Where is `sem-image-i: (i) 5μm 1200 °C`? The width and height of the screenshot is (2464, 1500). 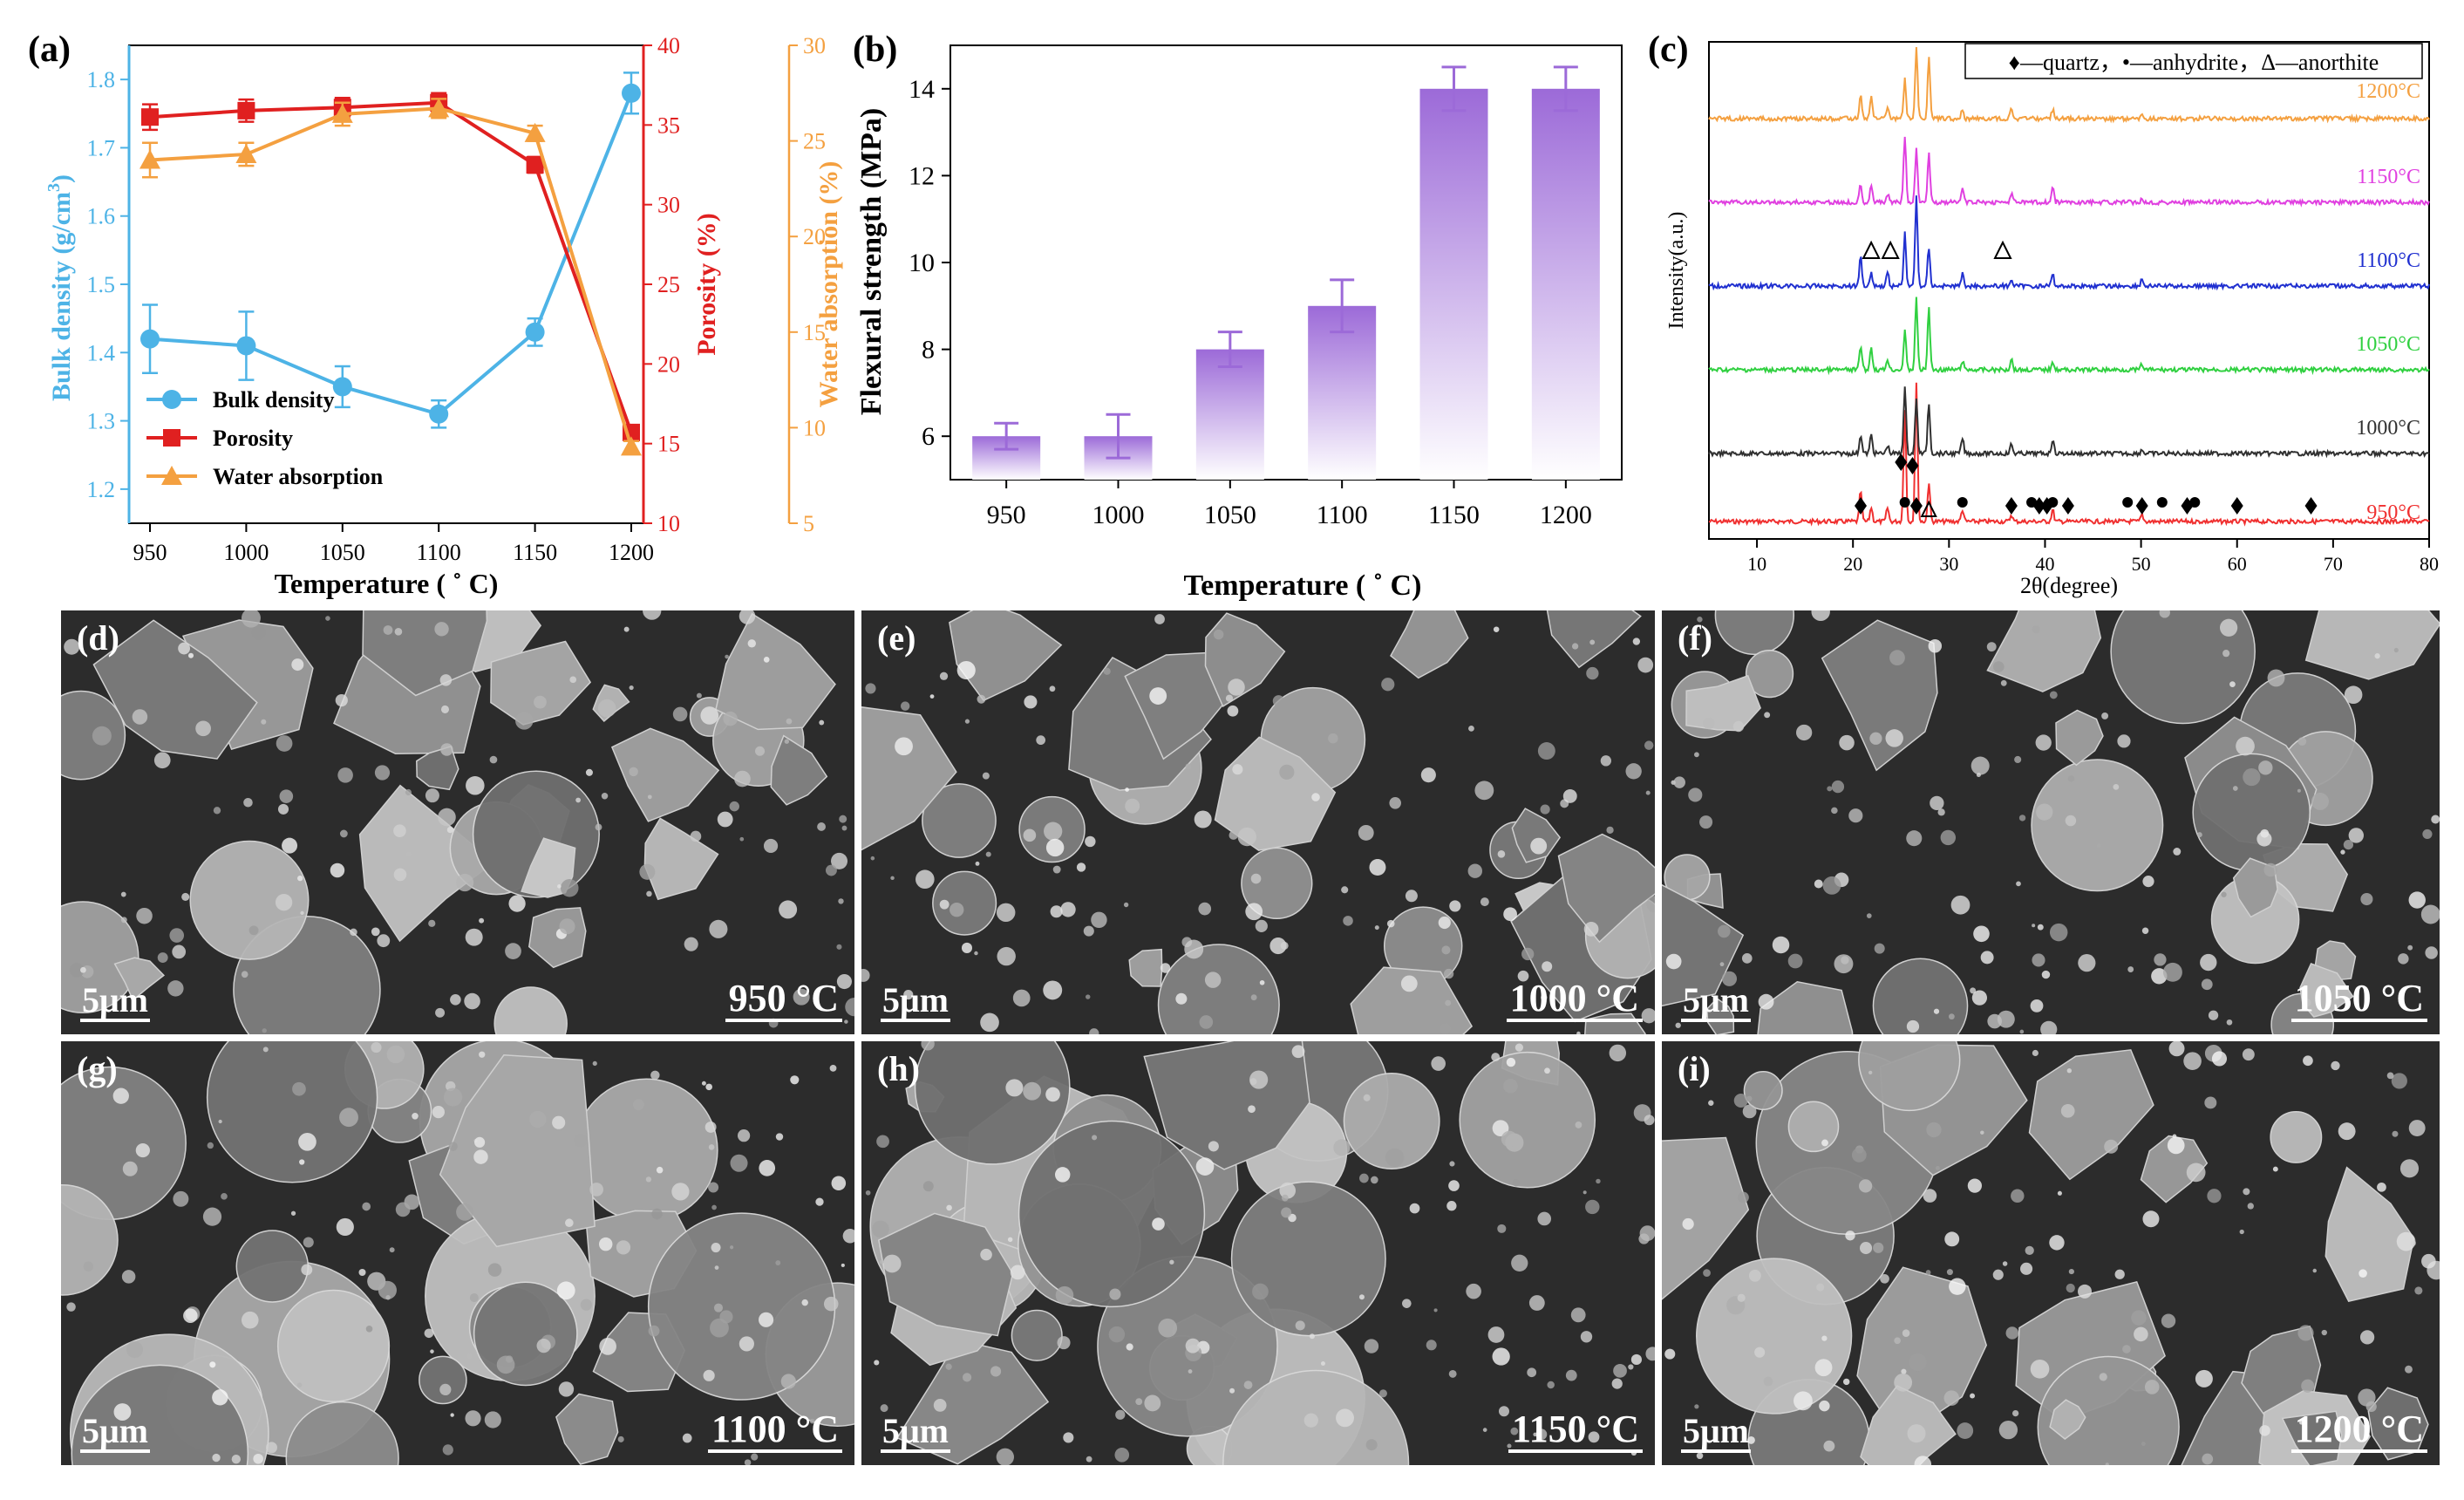 sem-image-i: (i) 5μm 1200 °C is located at coordinates (2051, 1253).